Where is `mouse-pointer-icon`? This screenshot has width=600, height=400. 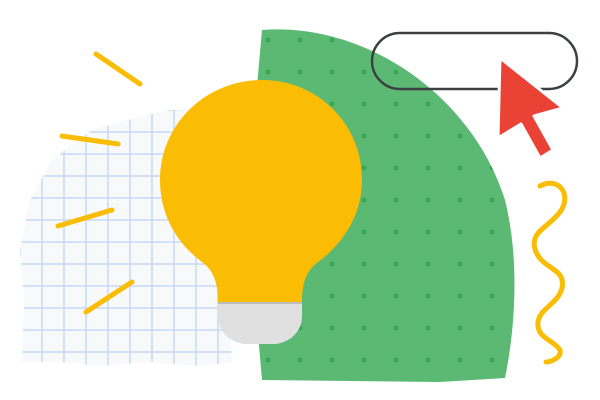
mouse-pointer-icon is located at coordinates (530, 108).